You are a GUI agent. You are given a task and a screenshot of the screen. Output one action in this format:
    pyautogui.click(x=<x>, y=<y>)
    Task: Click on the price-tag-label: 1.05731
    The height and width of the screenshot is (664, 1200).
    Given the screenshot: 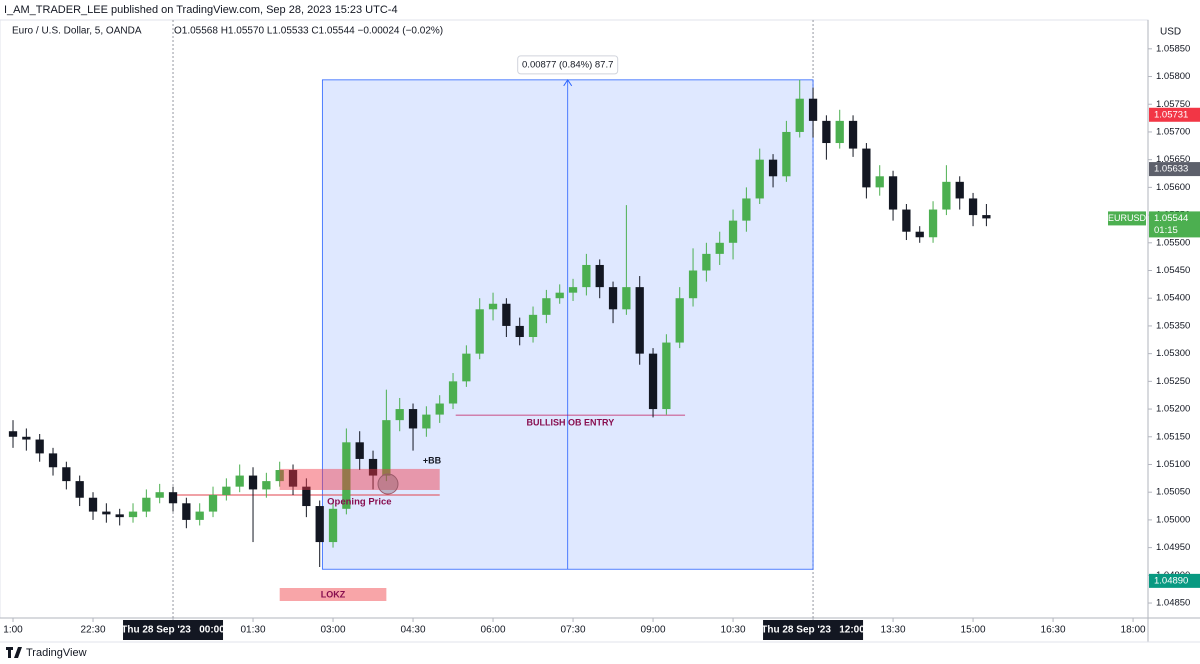 What is the action you would take?
    pyautogui.click(x=1171, y=114)
    